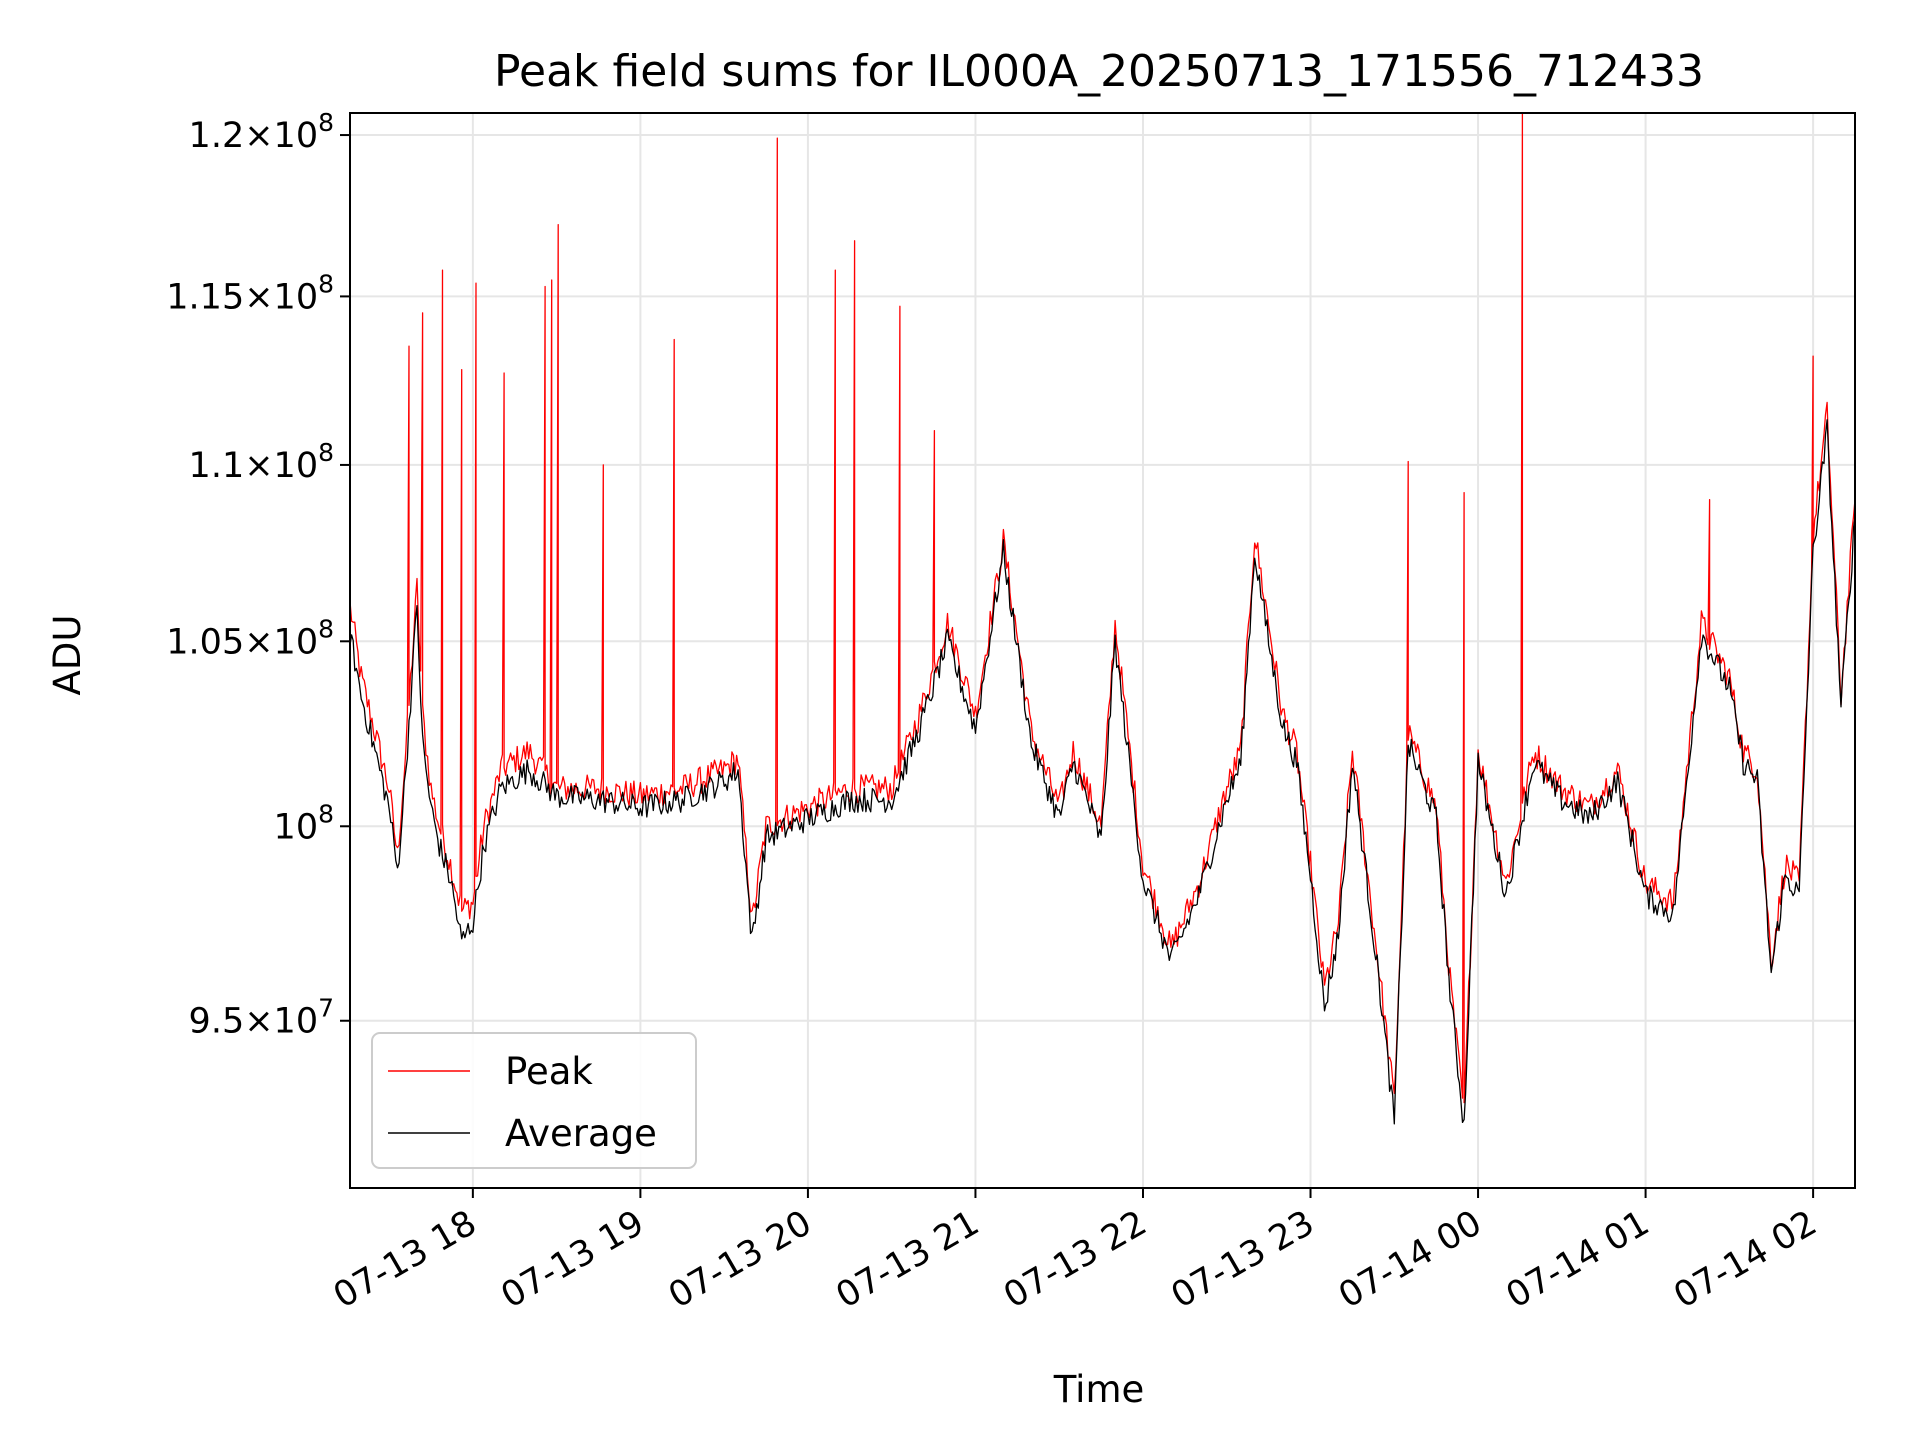 The width and height of the screenshot is (1920, 1440). I want to click on x-tick-label: 07-13 19, so click(573, 1259).